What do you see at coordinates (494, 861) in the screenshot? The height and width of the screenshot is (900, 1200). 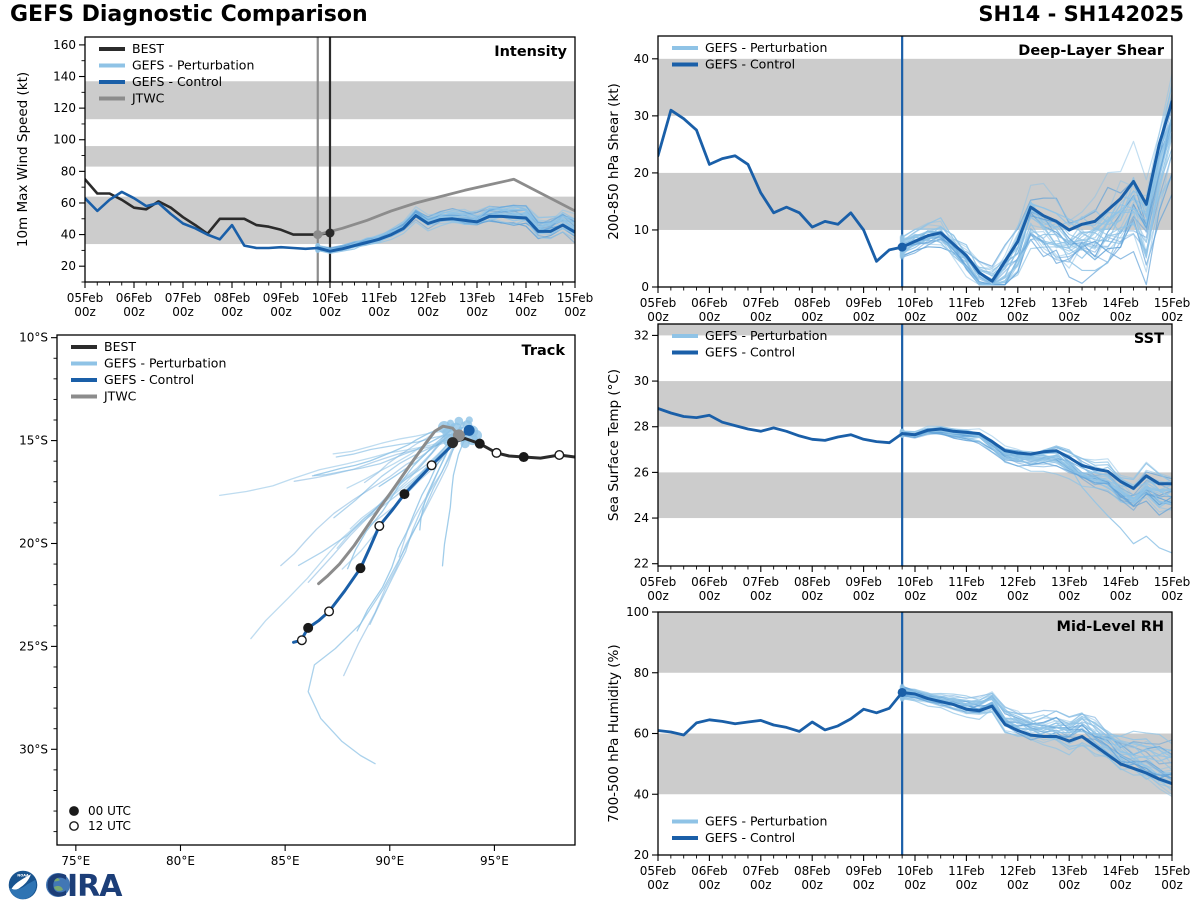 I see `axis-label: 95°E` at bounding box center [494, 861].